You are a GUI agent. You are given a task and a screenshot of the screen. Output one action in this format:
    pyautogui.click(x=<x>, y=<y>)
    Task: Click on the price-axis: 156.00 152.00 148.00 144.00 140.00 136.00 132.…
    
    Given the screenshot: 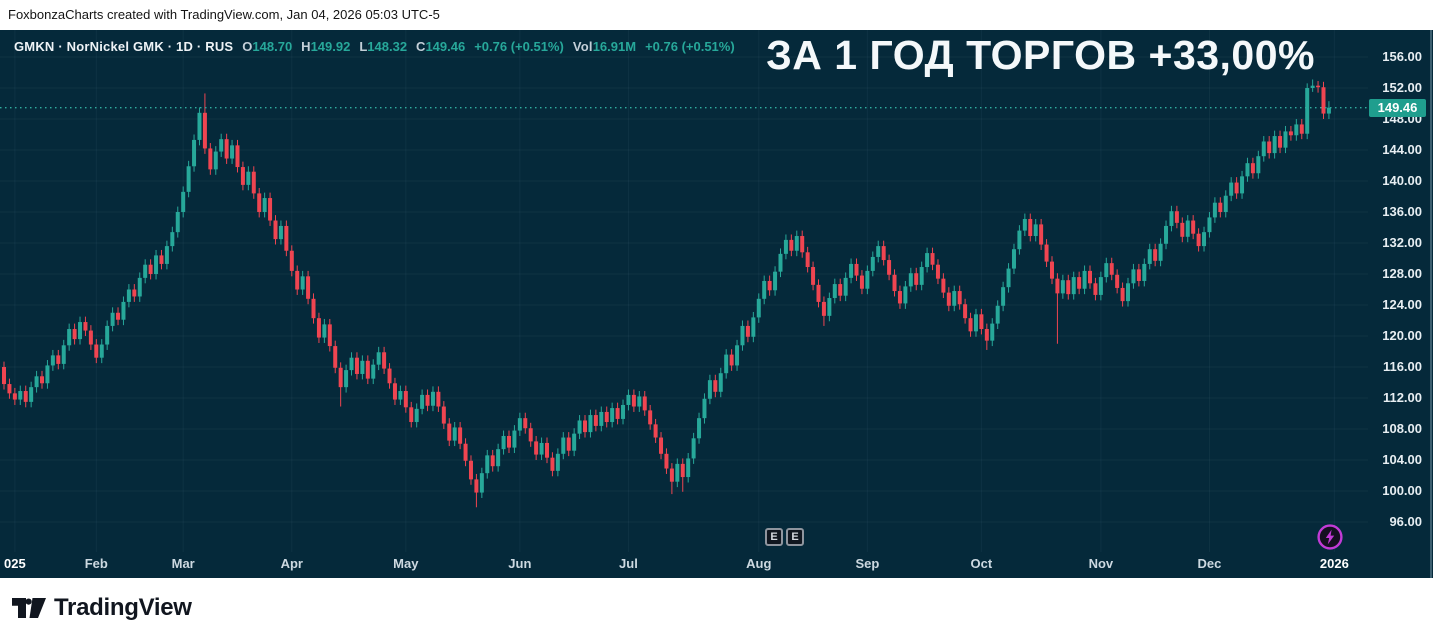 What is the action you would take?
    pyautogui.click(x=1400, y=304)
    